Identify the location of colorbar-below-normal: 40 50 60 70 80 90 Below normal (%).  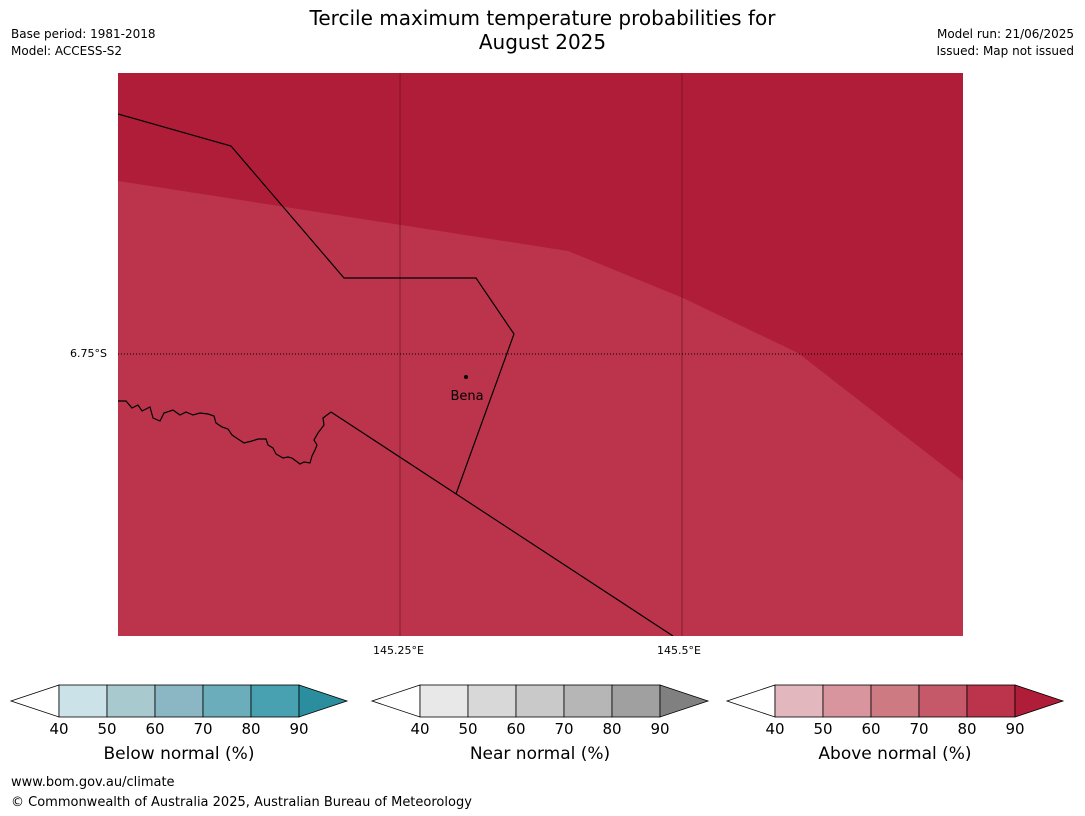
(179, 724).